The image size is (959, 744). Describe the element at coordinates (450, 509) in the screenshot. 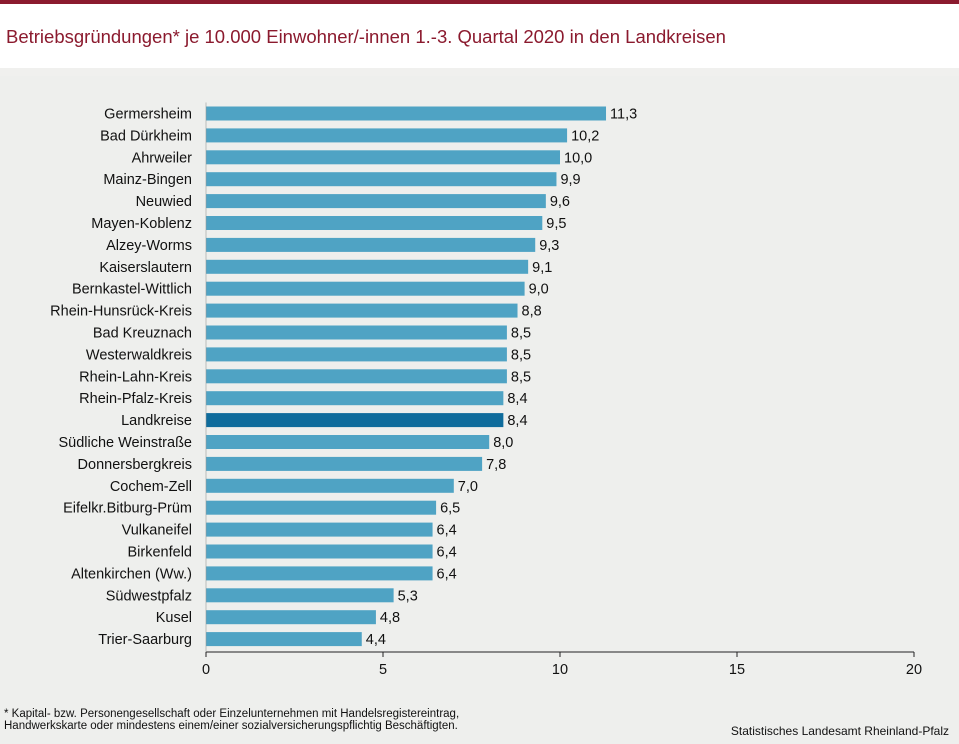

I see `value-label: 6,5` at that location.